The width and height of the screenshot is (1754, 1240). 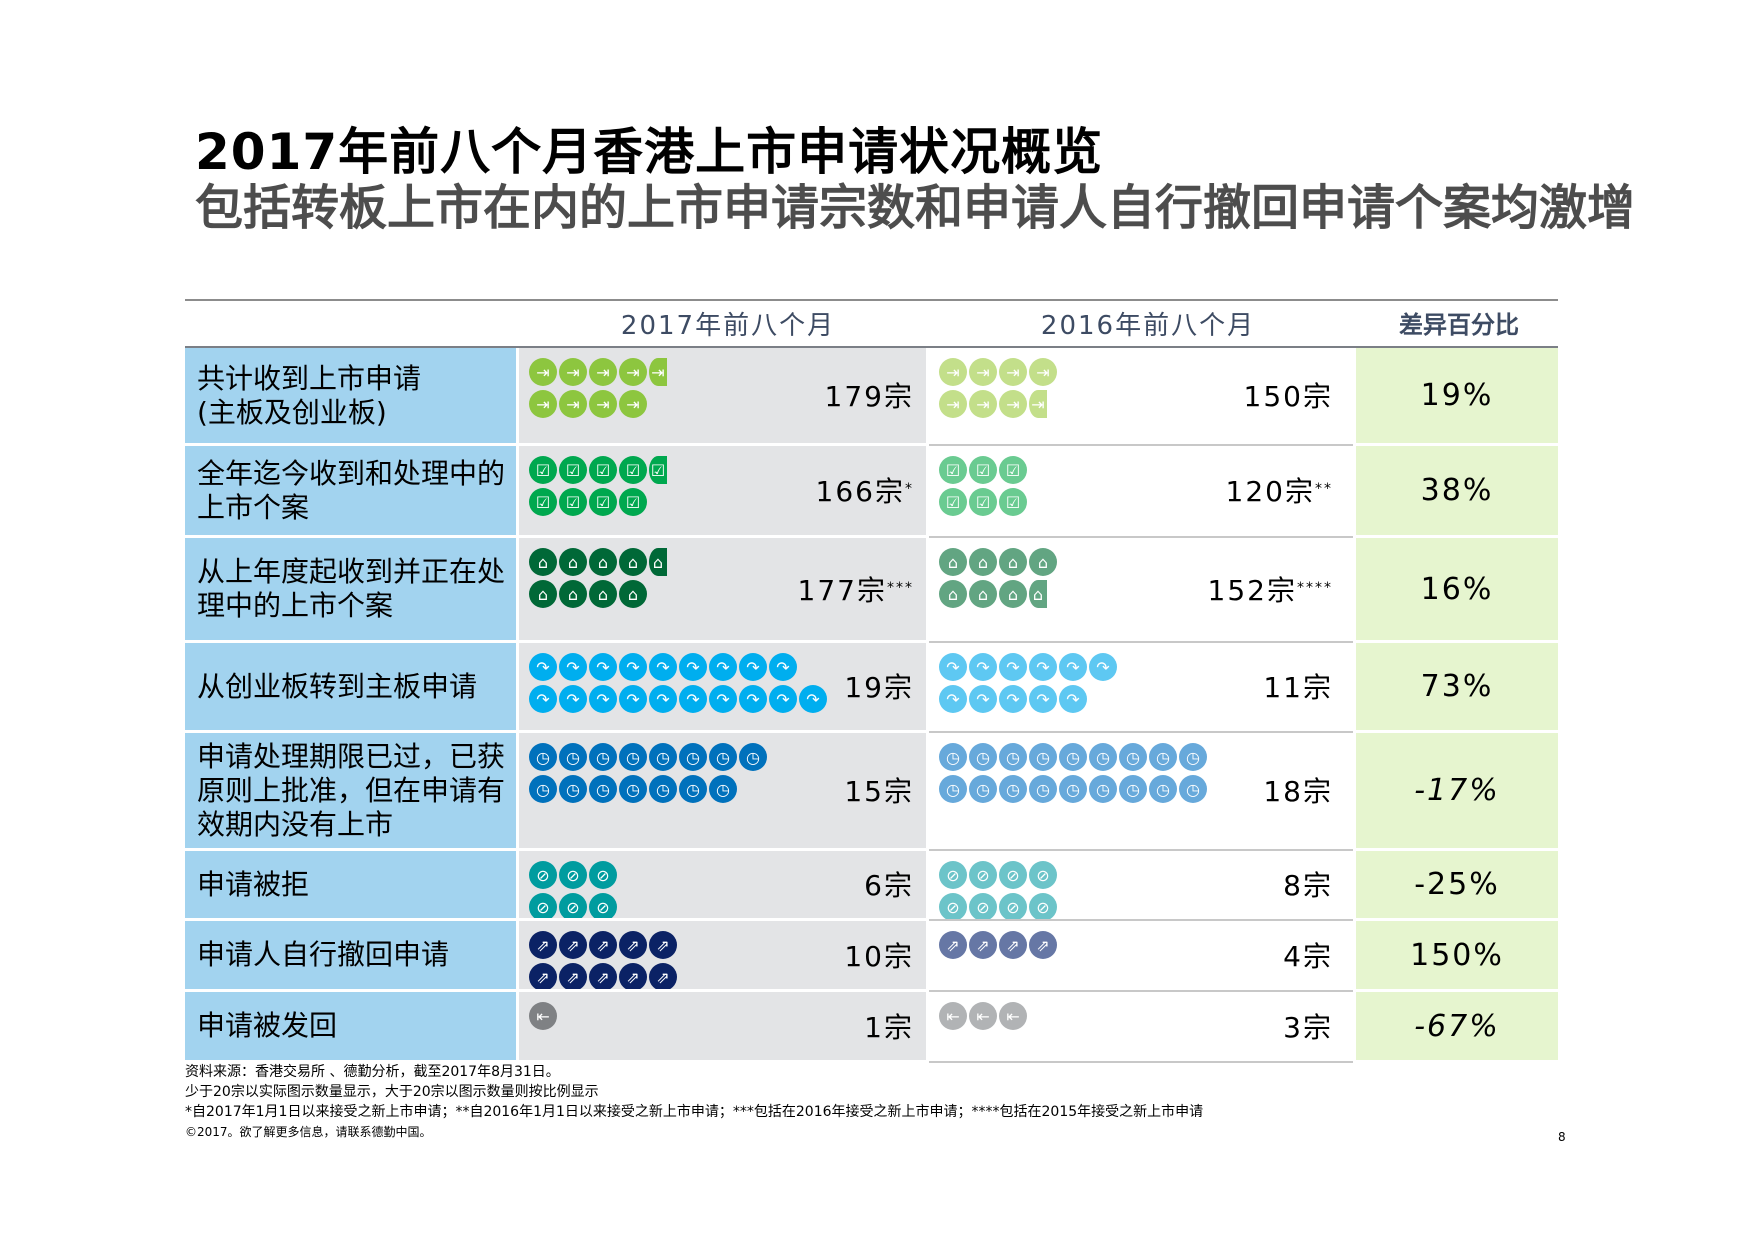 What do you see at coordinates (999, 877) in the screenshot?
I see `icon-row: ⊘ ⊘ ⊘ ⊘` at bounding box center [999, 877].